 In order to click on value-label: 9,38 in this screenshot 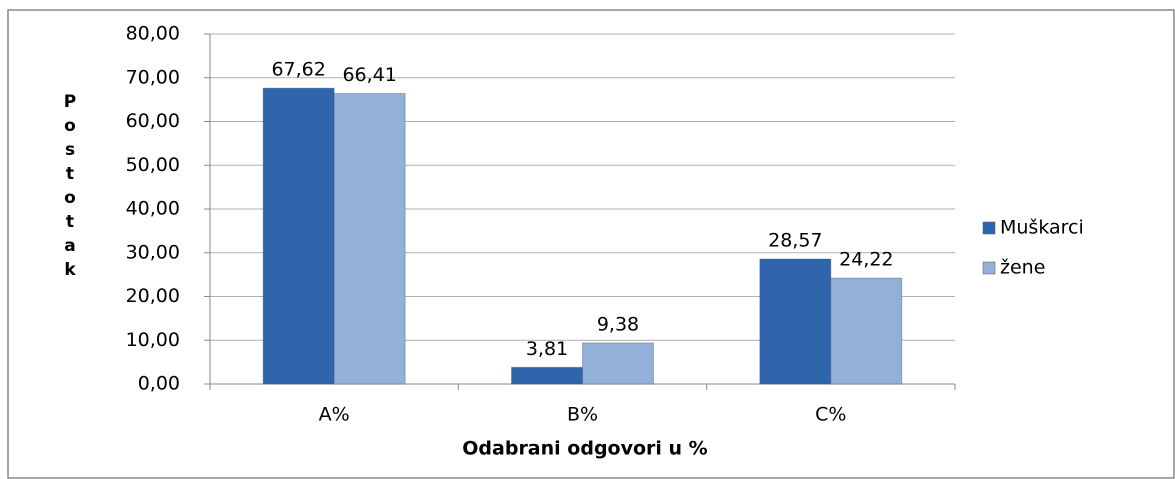, I will do `click(618, 324)`.